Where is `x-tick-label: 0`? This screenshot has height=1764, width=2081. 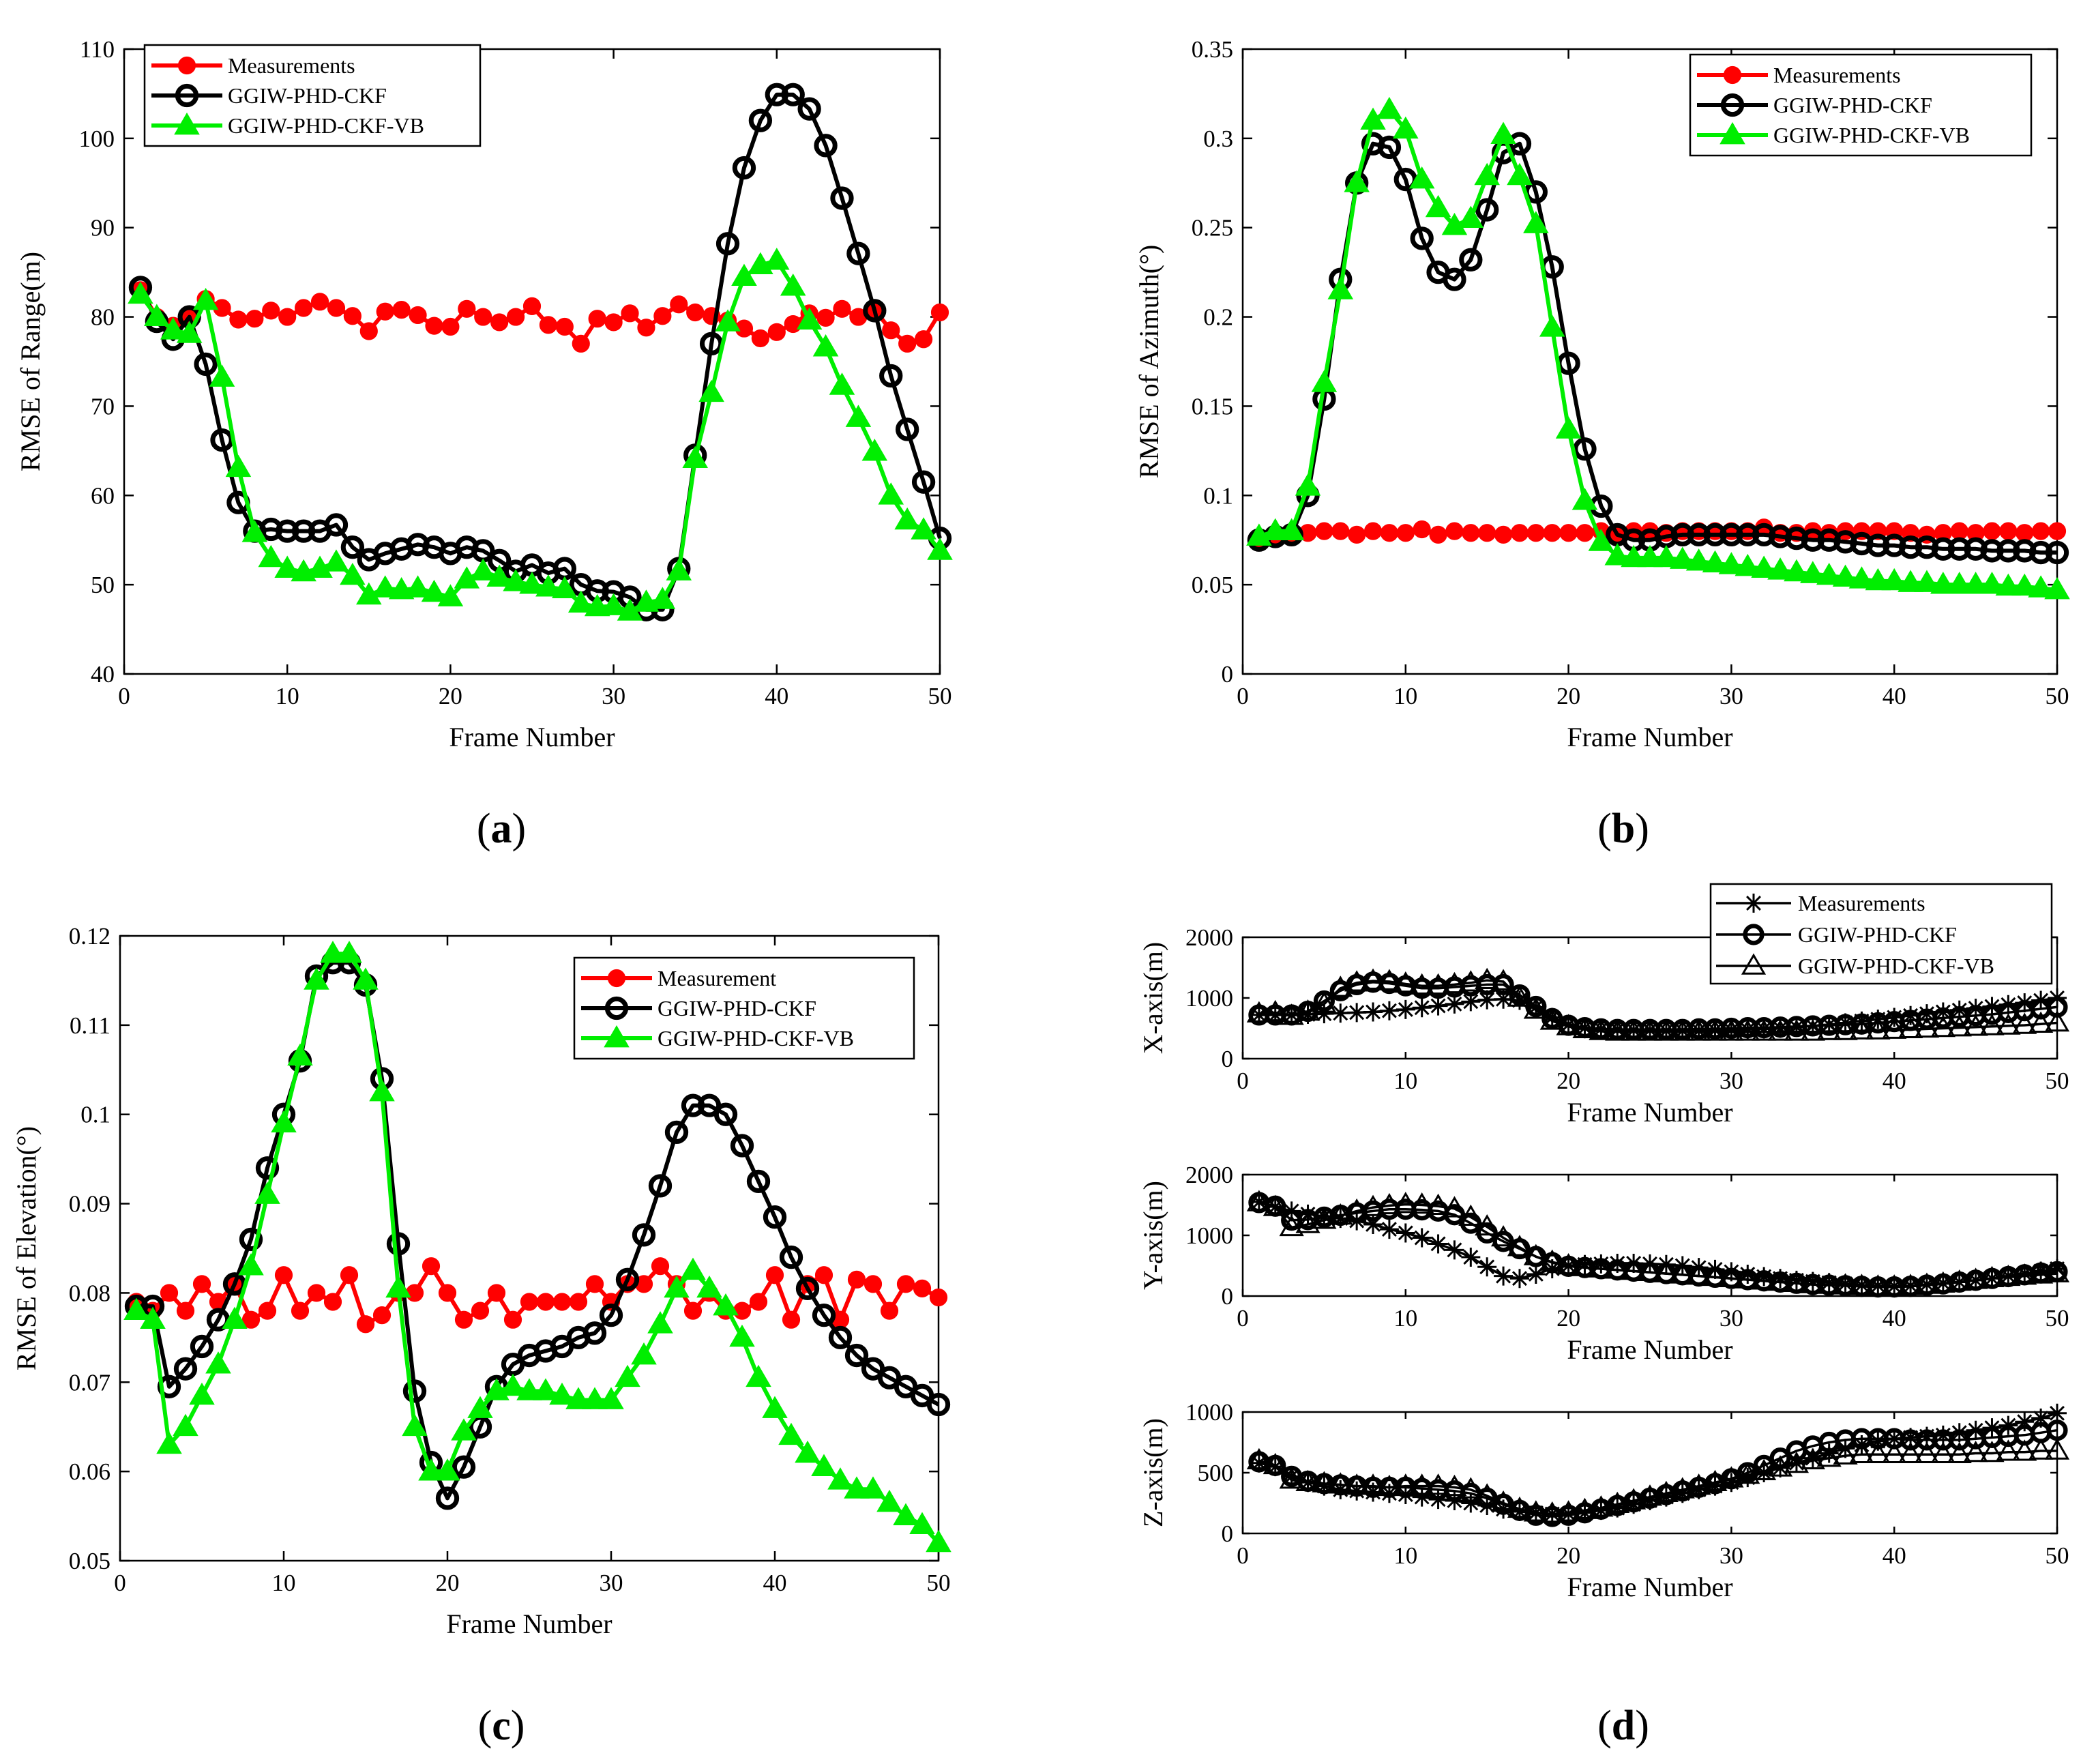 x-tick-label: 0 is located at coordinates (1243, 1556).